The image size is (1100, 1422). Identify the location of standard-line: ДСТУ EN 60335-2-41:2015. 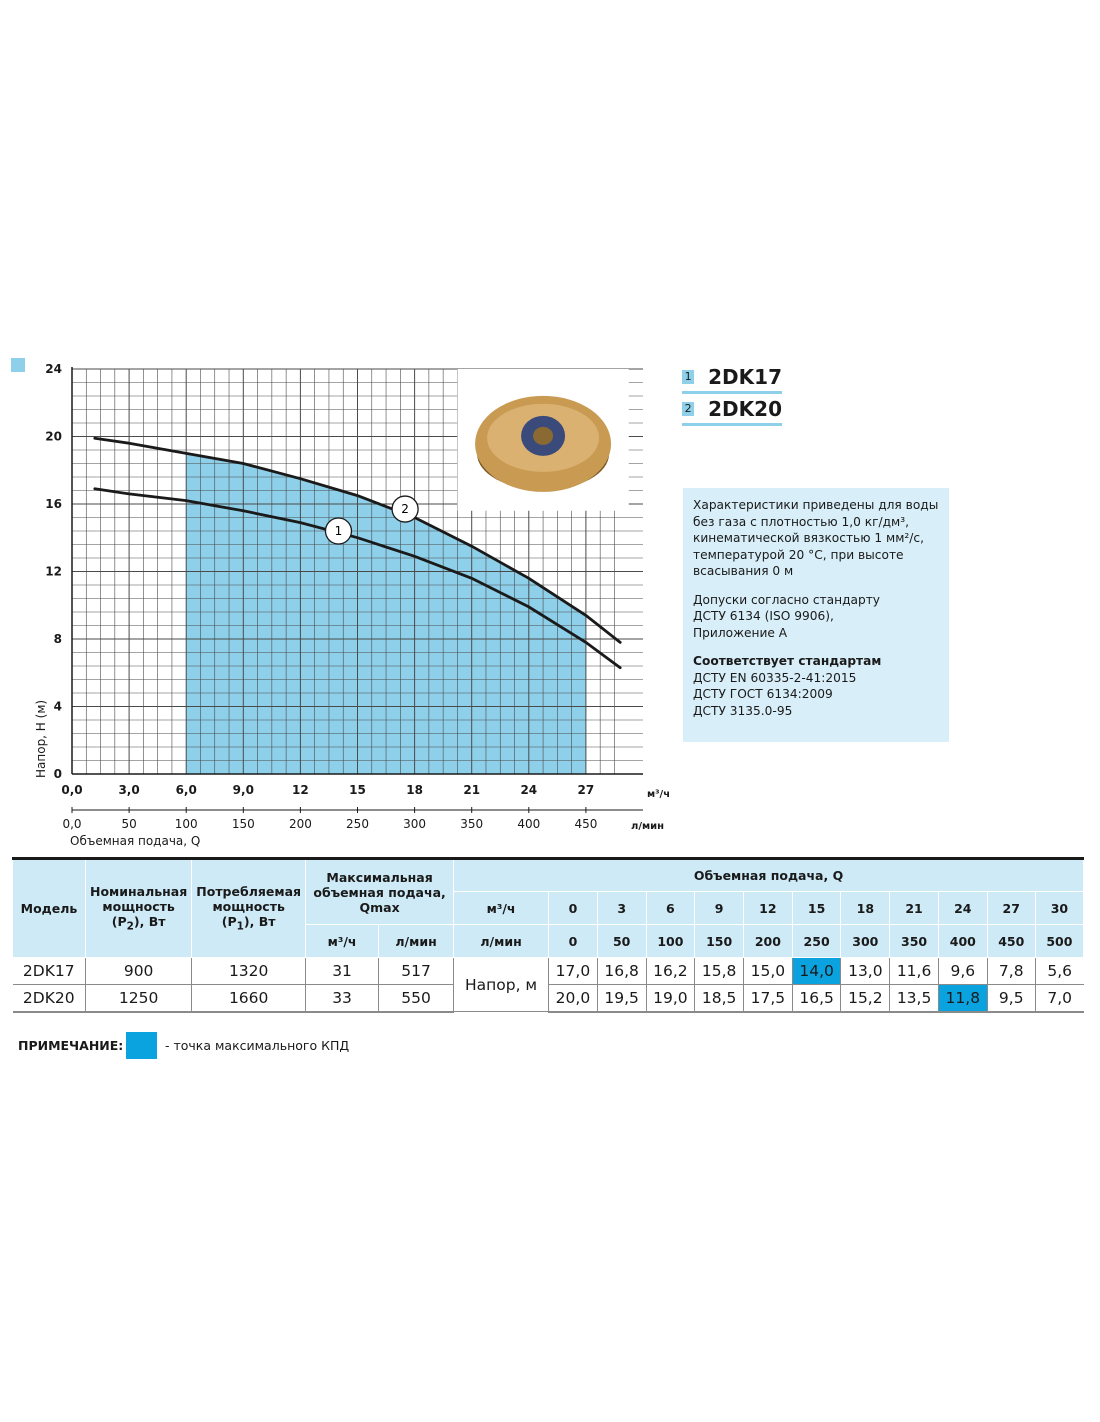
(775, 677).